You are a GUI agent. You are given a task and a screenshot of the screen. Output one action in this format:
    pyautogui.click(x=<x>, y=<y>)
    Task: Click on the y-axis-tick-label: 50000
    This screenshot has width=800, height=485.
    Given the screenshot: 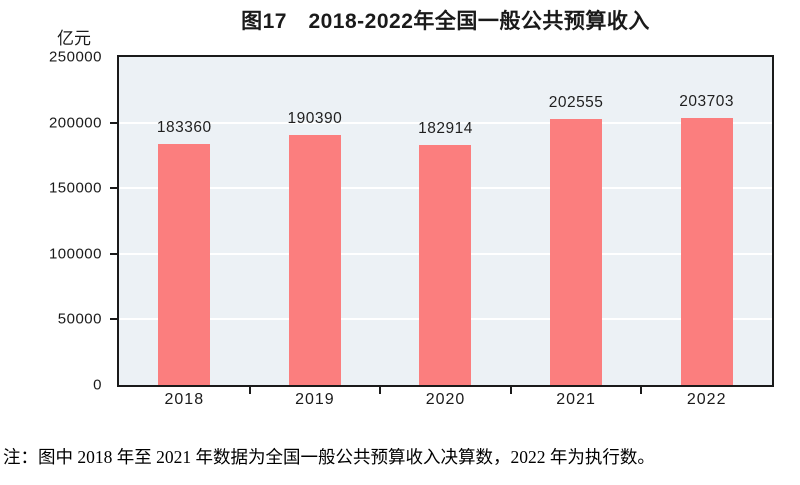 What is the action you would take?
    pyautogui.click(x=79, y=319)
    